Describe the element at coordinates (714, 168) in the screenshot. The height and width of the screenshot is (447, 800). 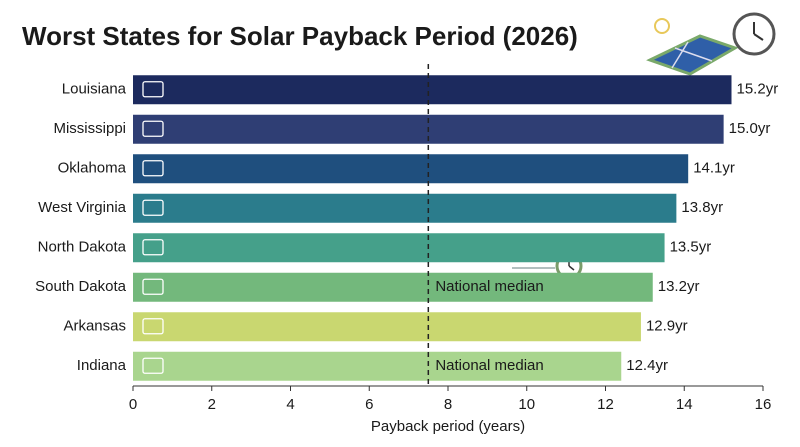
I see `value-label: 14.1yr` at that location.